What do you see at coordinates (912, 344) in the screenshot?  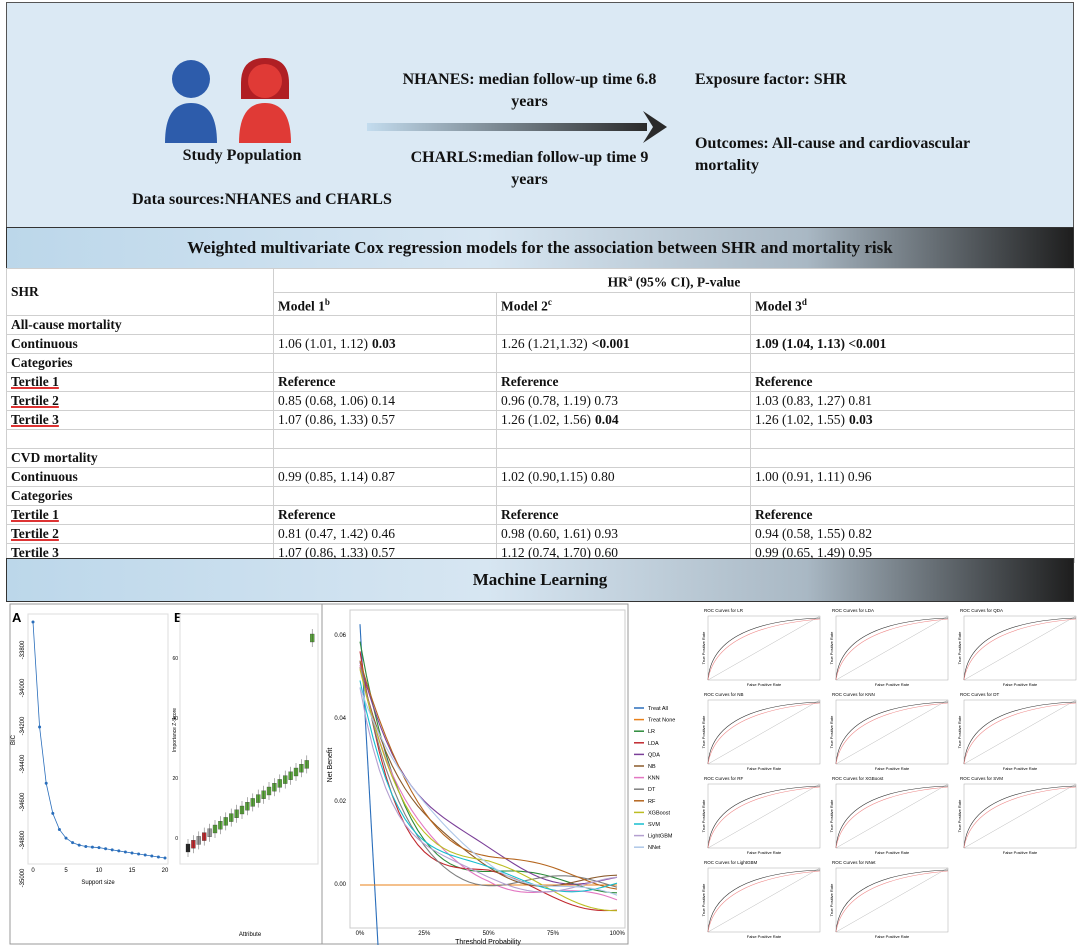 I see `value-cell: 1.09 (1.04, 1.13) <0.001` at bounding box center [912, 344].